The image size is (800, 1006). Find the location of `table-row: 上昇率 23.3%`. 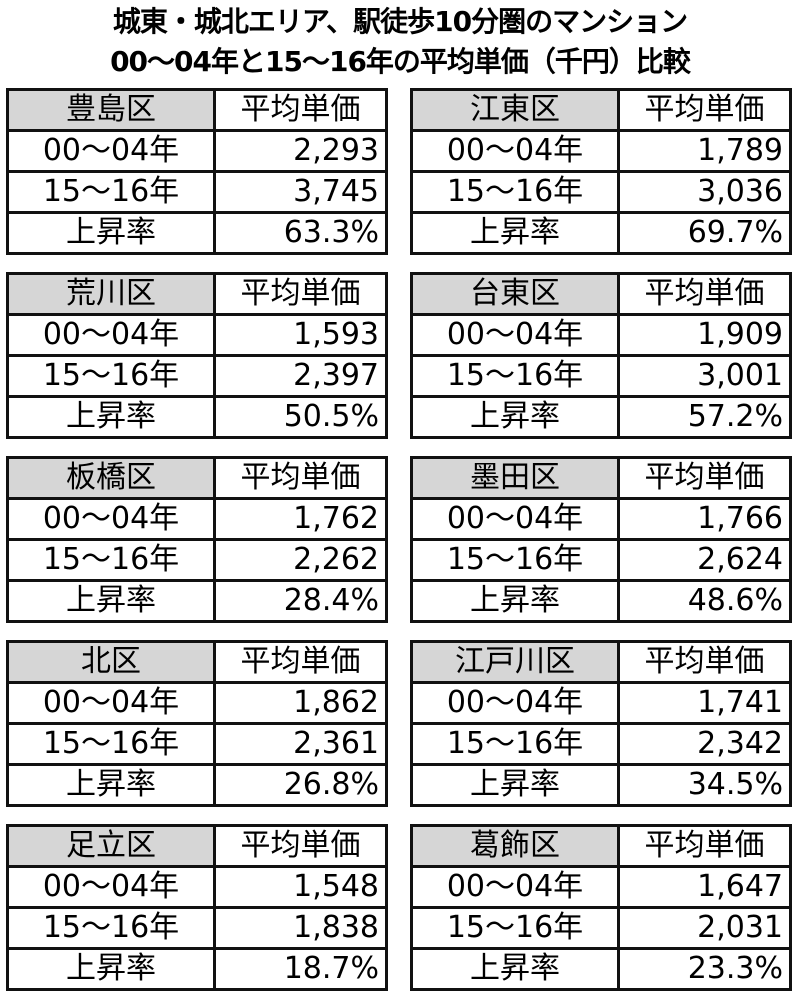

table-row: 上昇率 23.3% is located at coordinates (601, 969).